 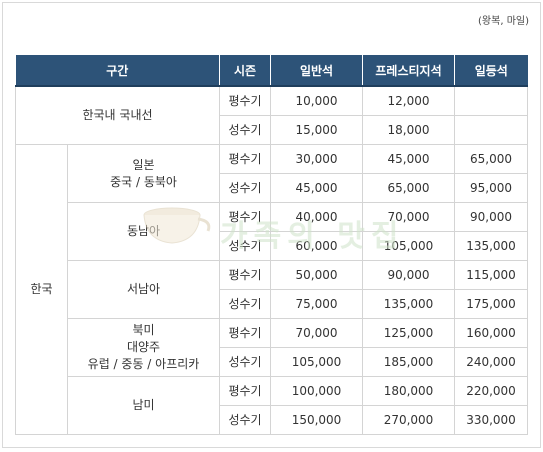 I want to click on first-cell: 175,000, so click(x=491, y=304).